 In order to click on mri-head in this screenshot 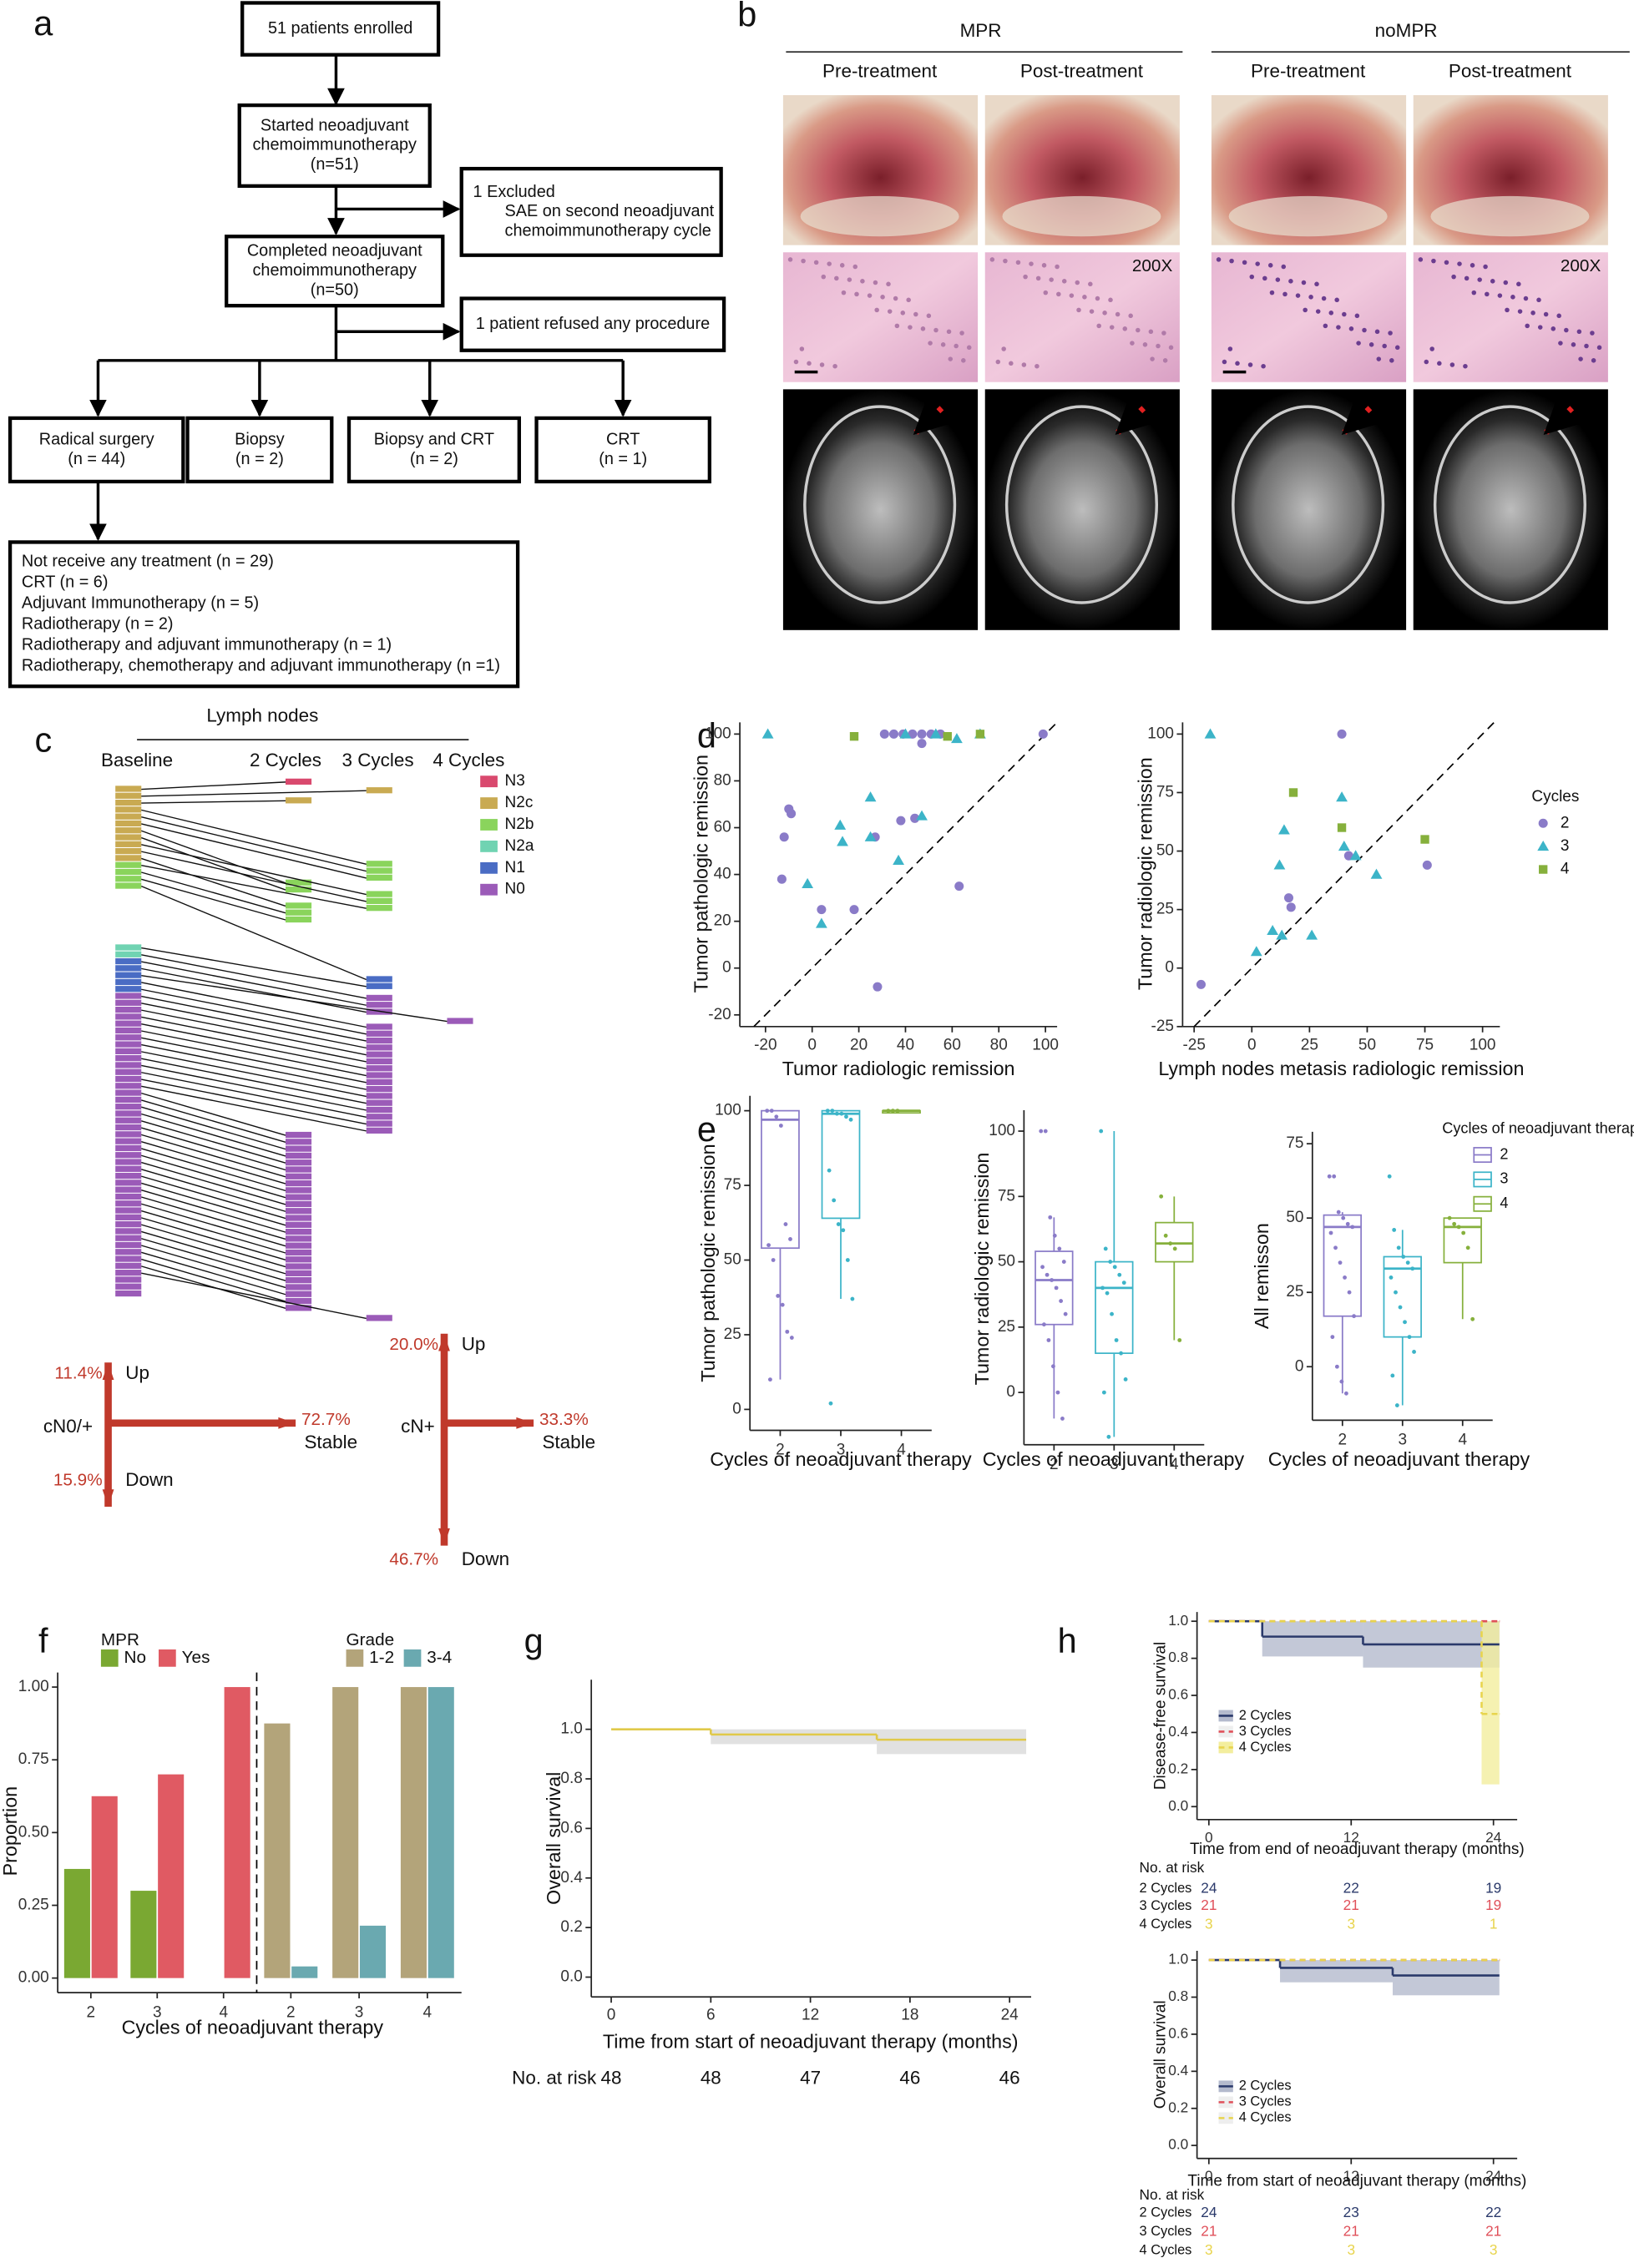, I will do `click(1081, 504)`.